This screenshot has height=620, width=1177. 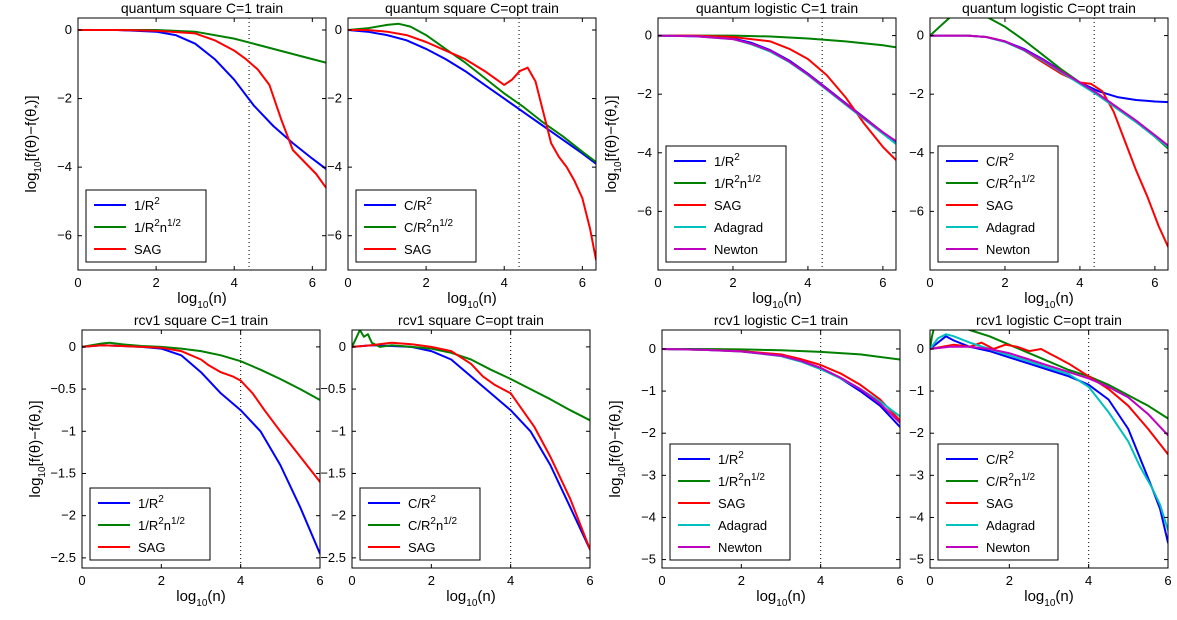 I want to click on y-tick-label: −5, so click(x=648, y=559).